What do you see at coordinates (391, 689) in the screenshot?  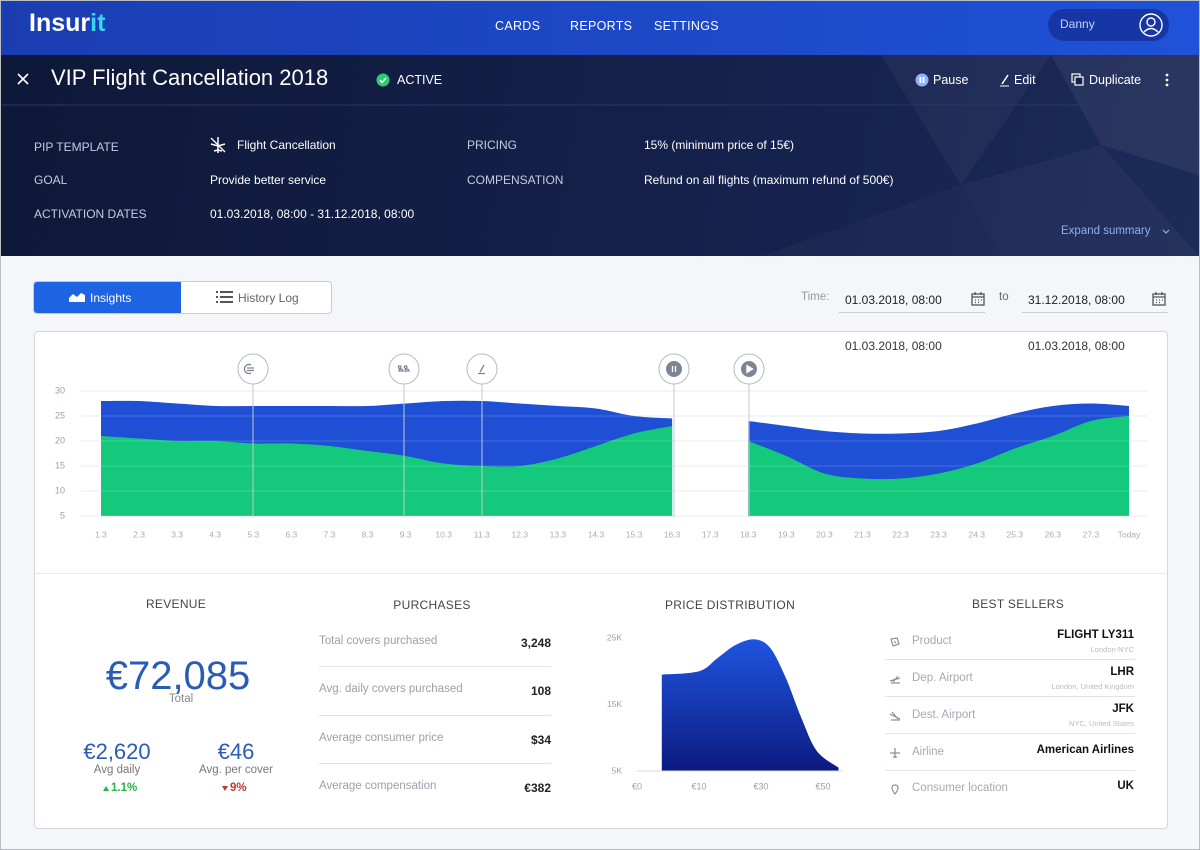 I see `row-label: Avg. daily covers purchased` at bounding box center [391, 689].